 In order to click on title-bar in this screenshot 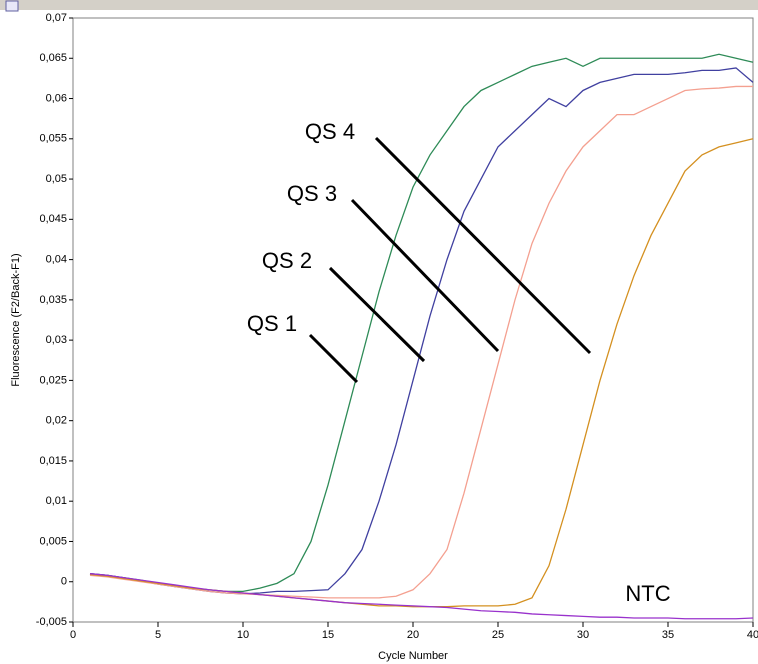, I will do `click(379, 5)`.